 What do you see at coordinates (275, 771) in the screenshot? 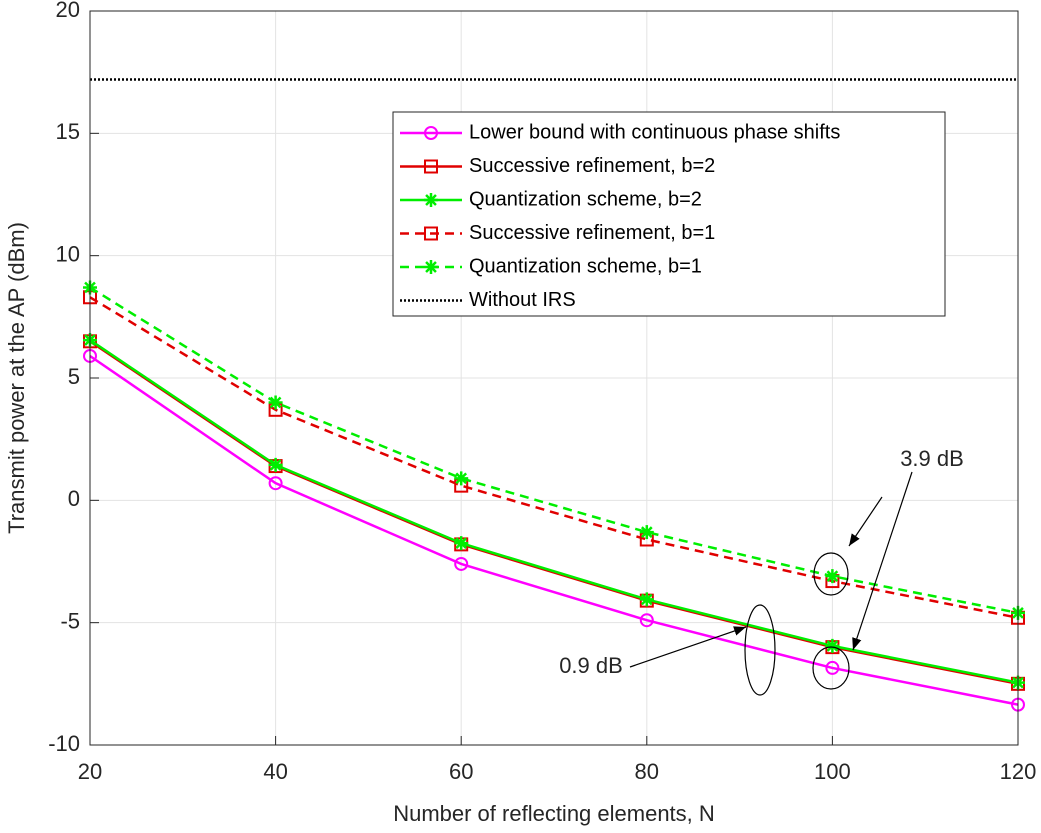
I see `x-tick-label: 40` at bounding box center [275, 771].